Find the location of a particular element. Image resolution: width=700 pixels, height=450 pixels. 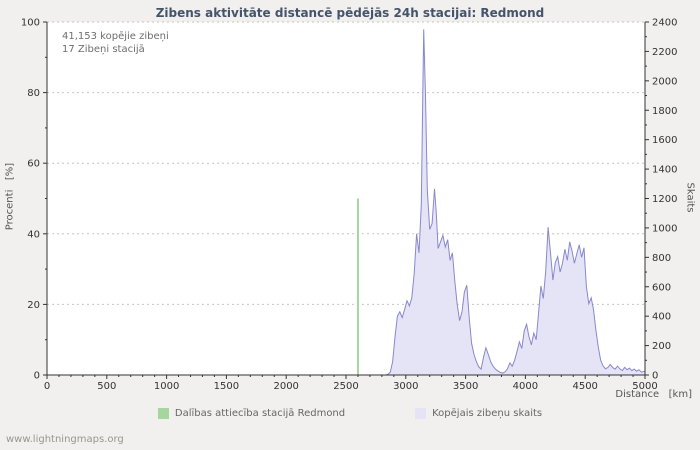

svg-text: 1400 is located at coordinates (664, 170).